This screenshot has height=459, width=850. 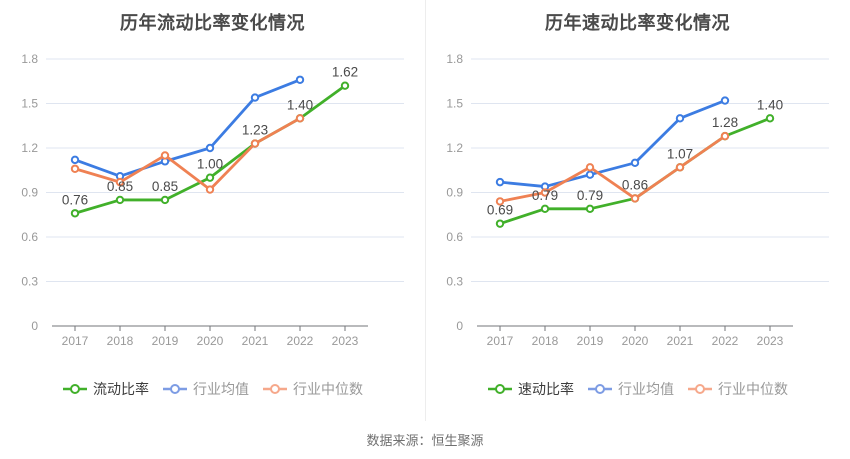 I want to click on data-label: 0.76, so click(x=75, y=199).